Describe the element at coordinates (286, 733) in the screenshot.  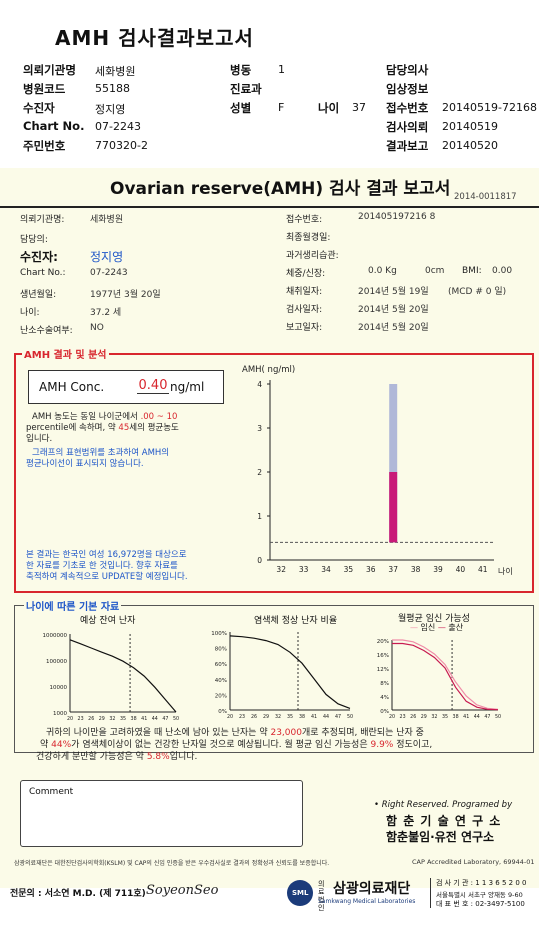
I see `summary-eggs: 23,000` at that location.